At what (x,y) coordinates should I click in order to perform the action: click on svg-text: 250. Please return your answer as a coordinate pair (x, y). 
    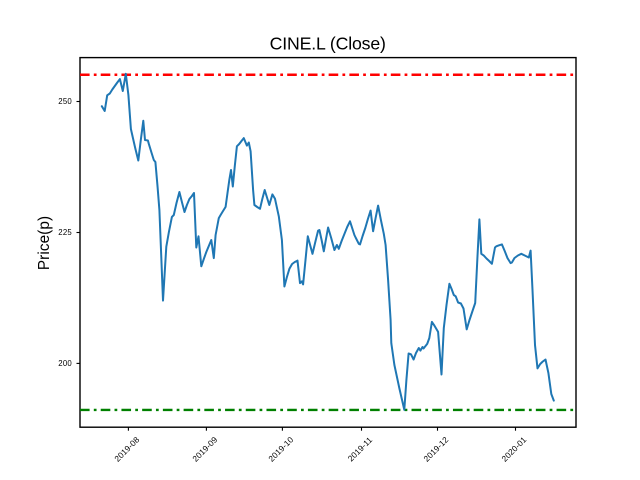
    Looking at the image, I should click on (65, 101).